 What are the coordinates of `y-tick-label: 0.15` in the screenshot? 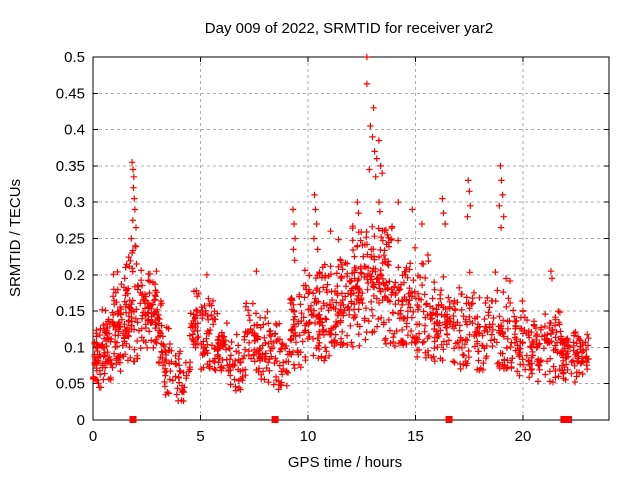 It's located at (70, 311).